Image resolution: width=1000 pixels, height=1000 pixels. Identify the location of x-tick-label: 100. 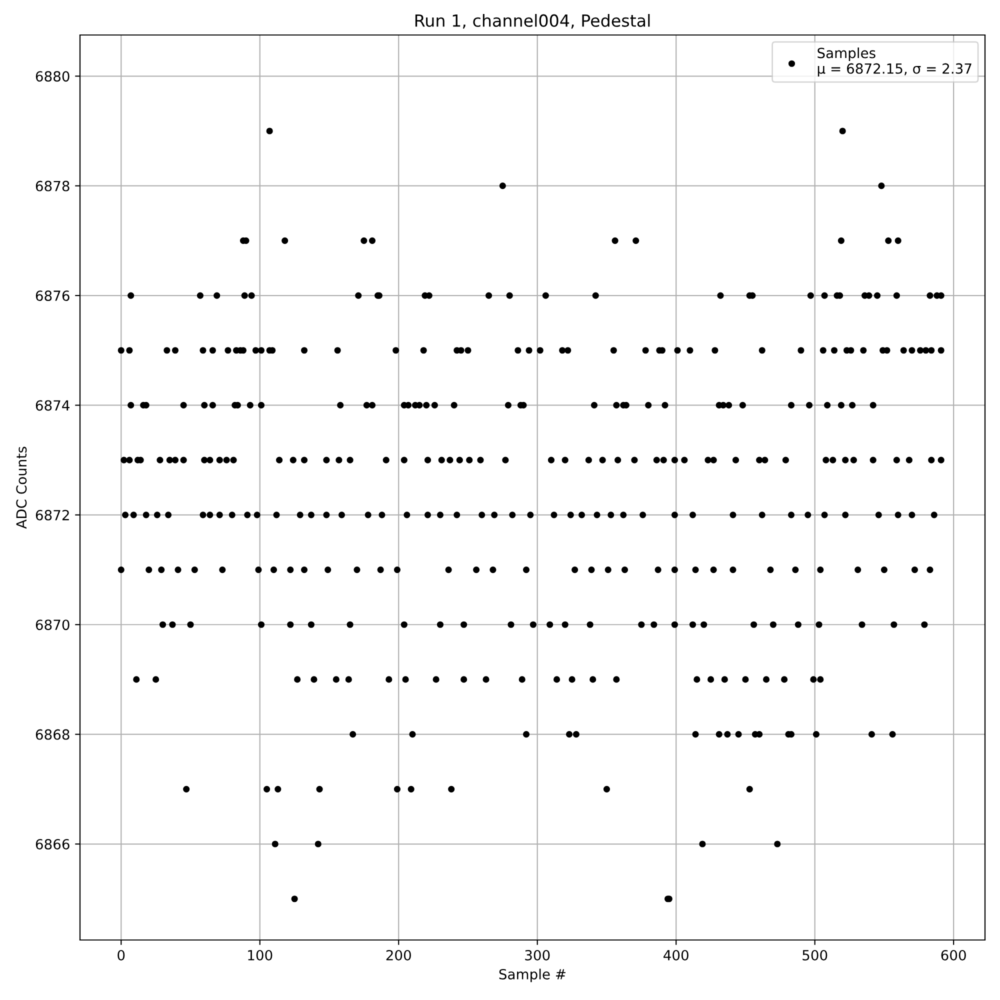
(260, 955).